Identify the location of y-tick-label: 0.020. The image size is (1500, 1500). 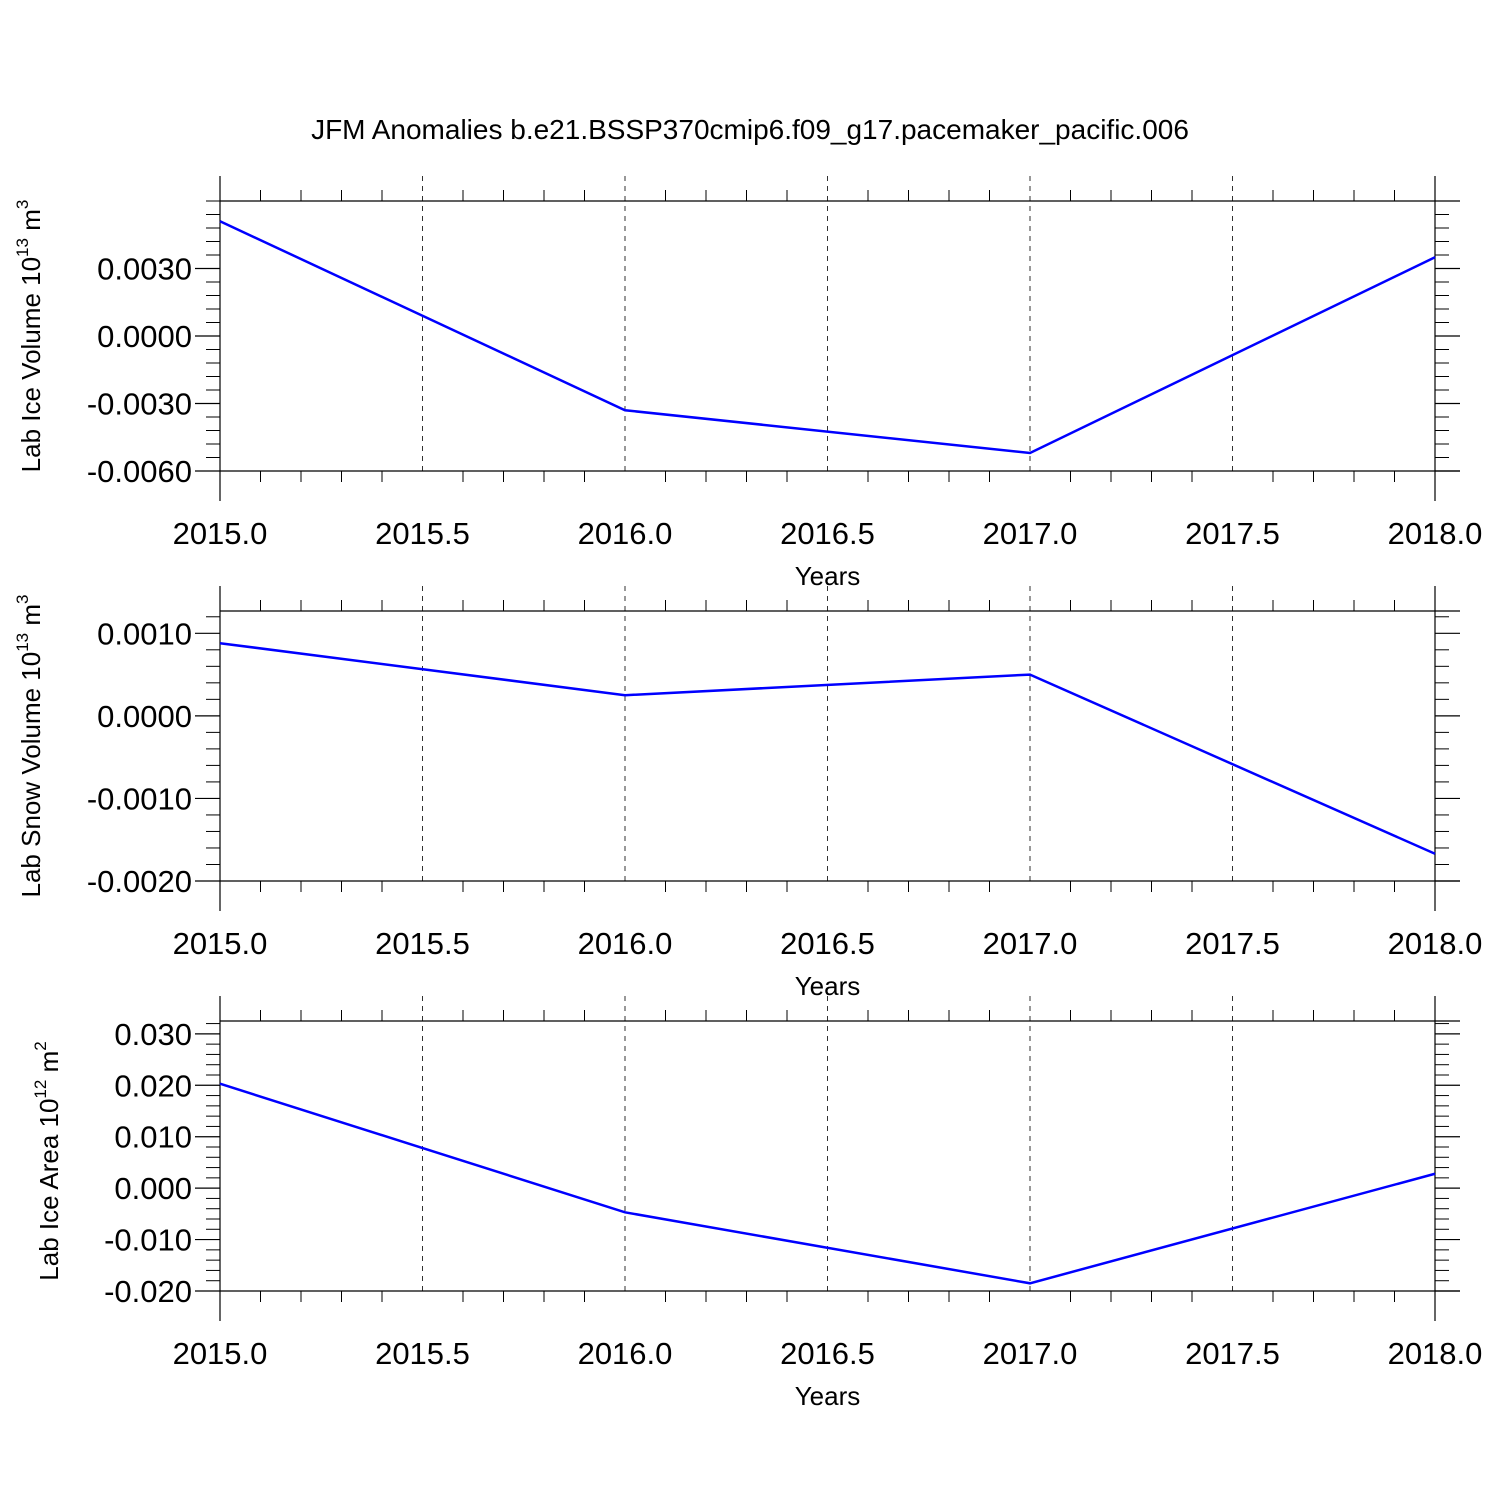
(153, 1085).